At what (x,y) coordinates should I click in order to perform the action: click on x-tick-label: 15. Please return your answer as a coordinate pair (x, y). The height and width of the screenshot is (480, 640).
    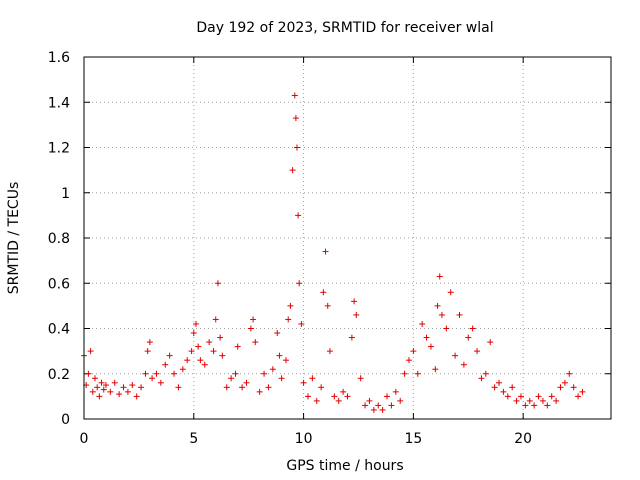
    Looking at the image, I should click on (413, 439).